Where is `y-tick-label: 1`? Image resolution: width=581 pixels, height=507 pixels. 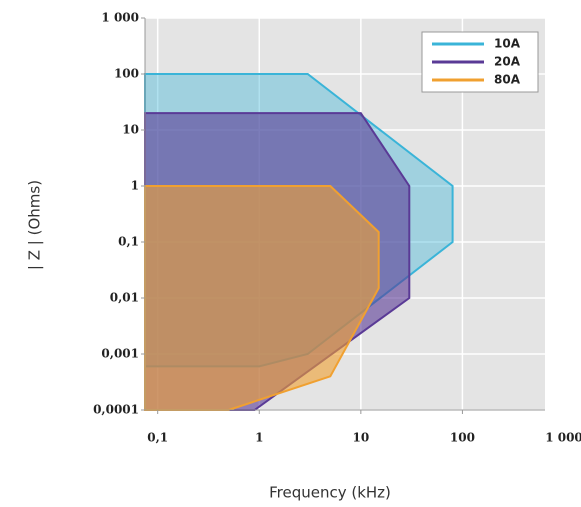
y-tick-label: 1 is located at coordinates (135, 186).